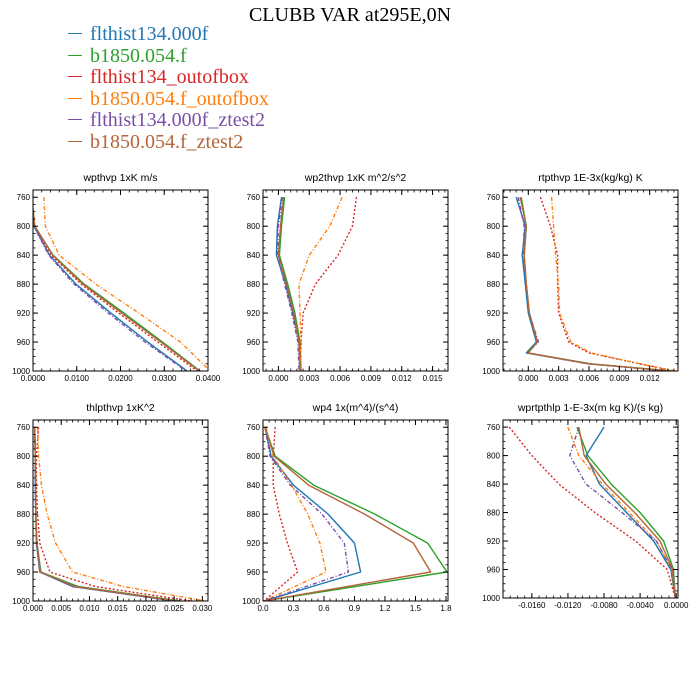  I want to click on chart-title: wp2thvp 1xK m^2/s^2, so click(355, 178).